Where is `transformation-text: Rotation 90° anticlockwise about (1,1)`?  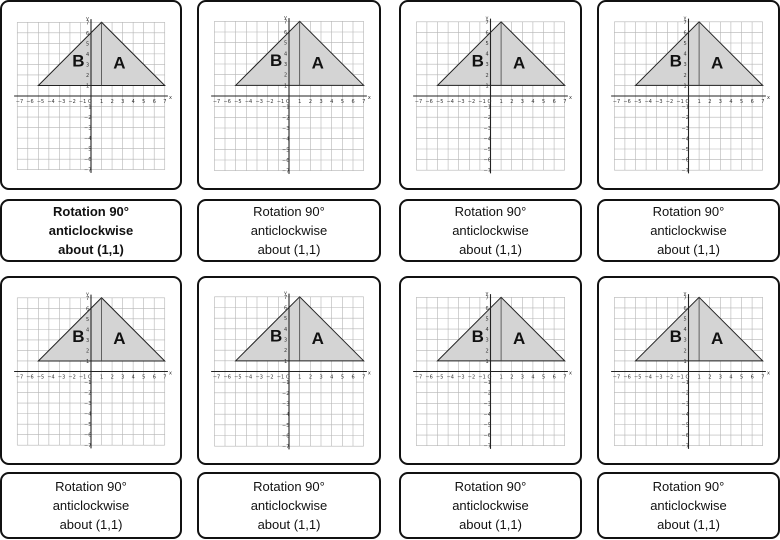 transformation-text: Rotation 90° anticlockwise about (1,1) is located at coordinates (91, 505).